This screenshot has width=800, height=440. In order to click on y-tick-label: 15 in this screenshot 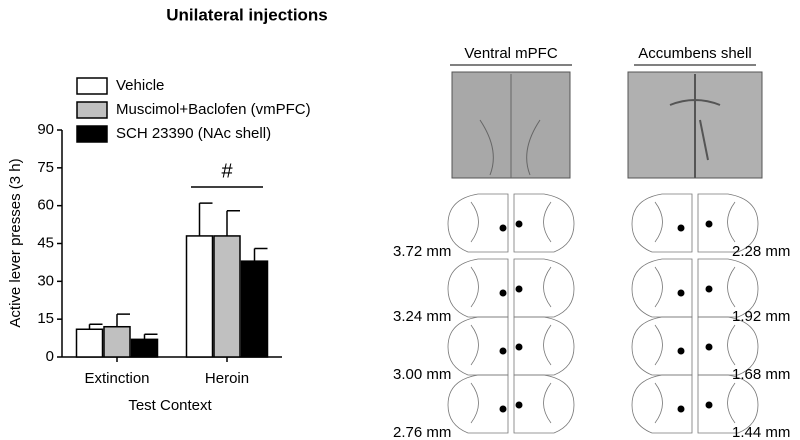, I will do `click(45, 318)`.